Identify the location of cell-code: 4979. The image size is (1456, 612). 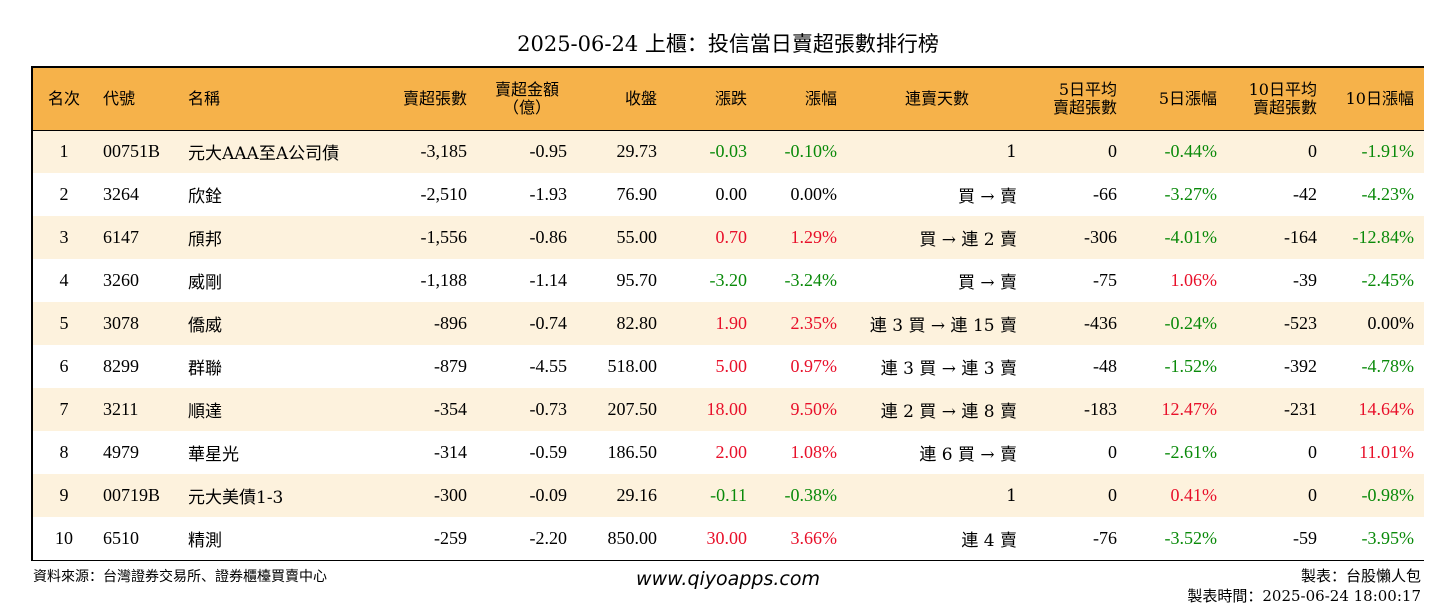
(121, 452).